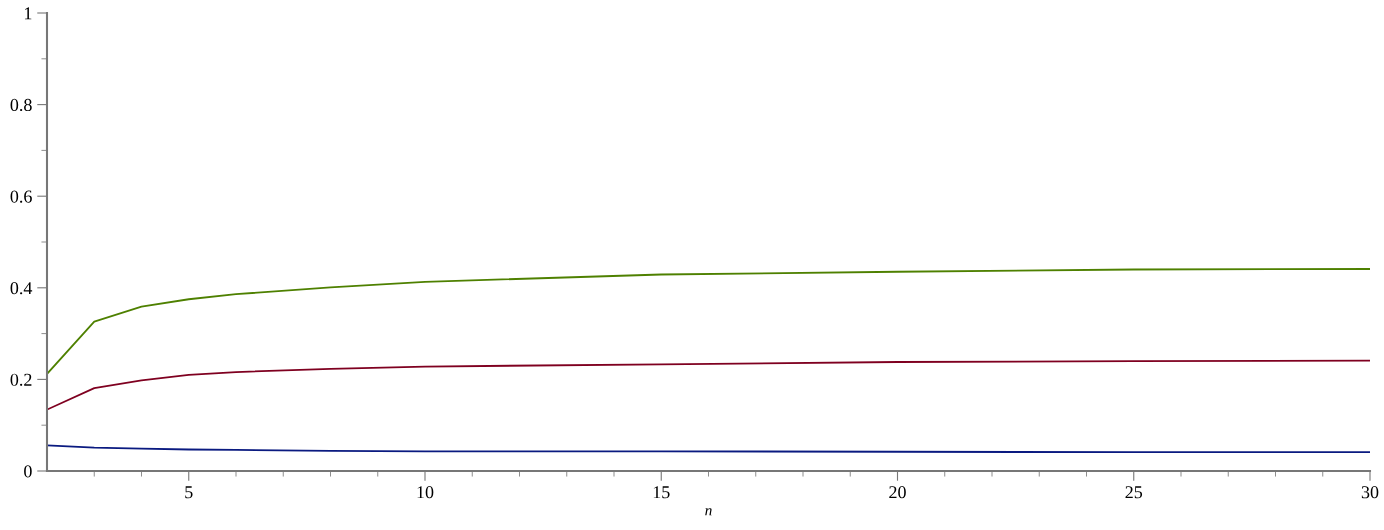 This screenshot has width=1384, height=530. What do you see at coordinates (21, 288) in the screenshot?
I see `y-tick-label: 0.4` at bounding box center [21, 288].